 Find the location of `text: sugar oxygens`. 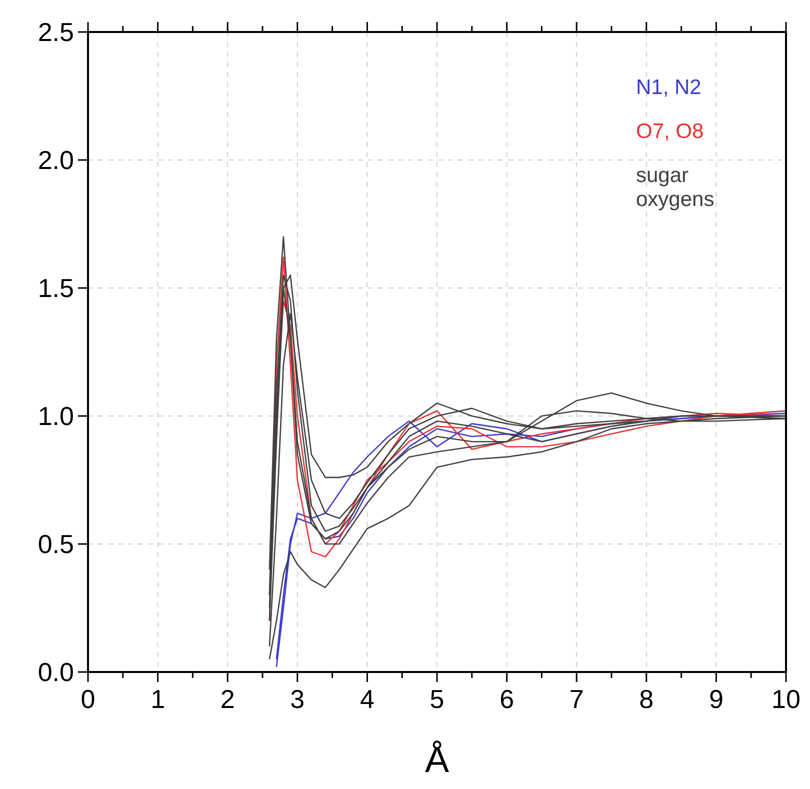

text: sugar oxygens is located at coordinates (675, 187).